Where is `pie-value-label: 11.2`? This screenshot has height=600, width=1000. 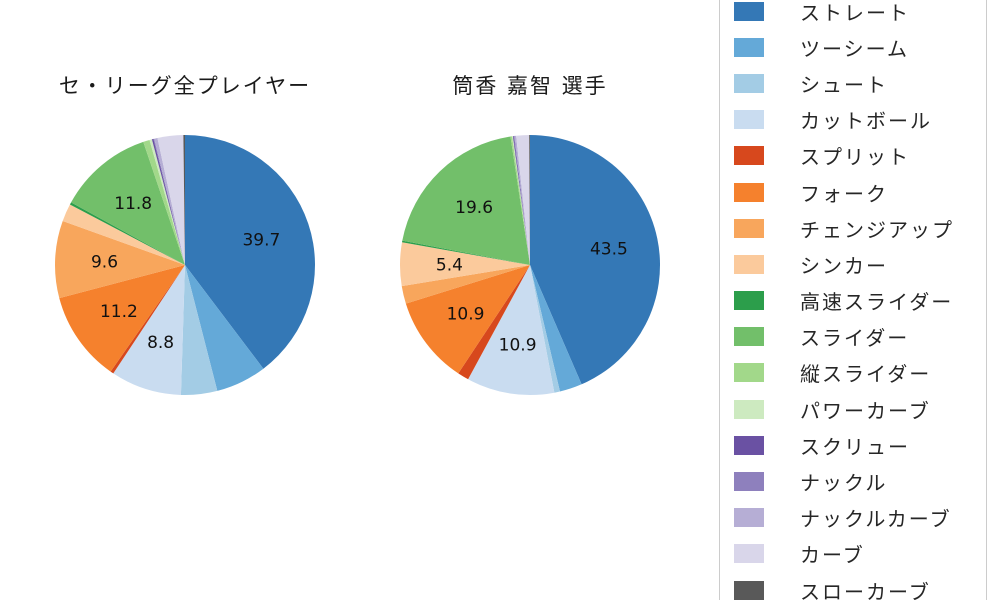
pie-value-label: 11.2 is located at coordinates (119, 312).